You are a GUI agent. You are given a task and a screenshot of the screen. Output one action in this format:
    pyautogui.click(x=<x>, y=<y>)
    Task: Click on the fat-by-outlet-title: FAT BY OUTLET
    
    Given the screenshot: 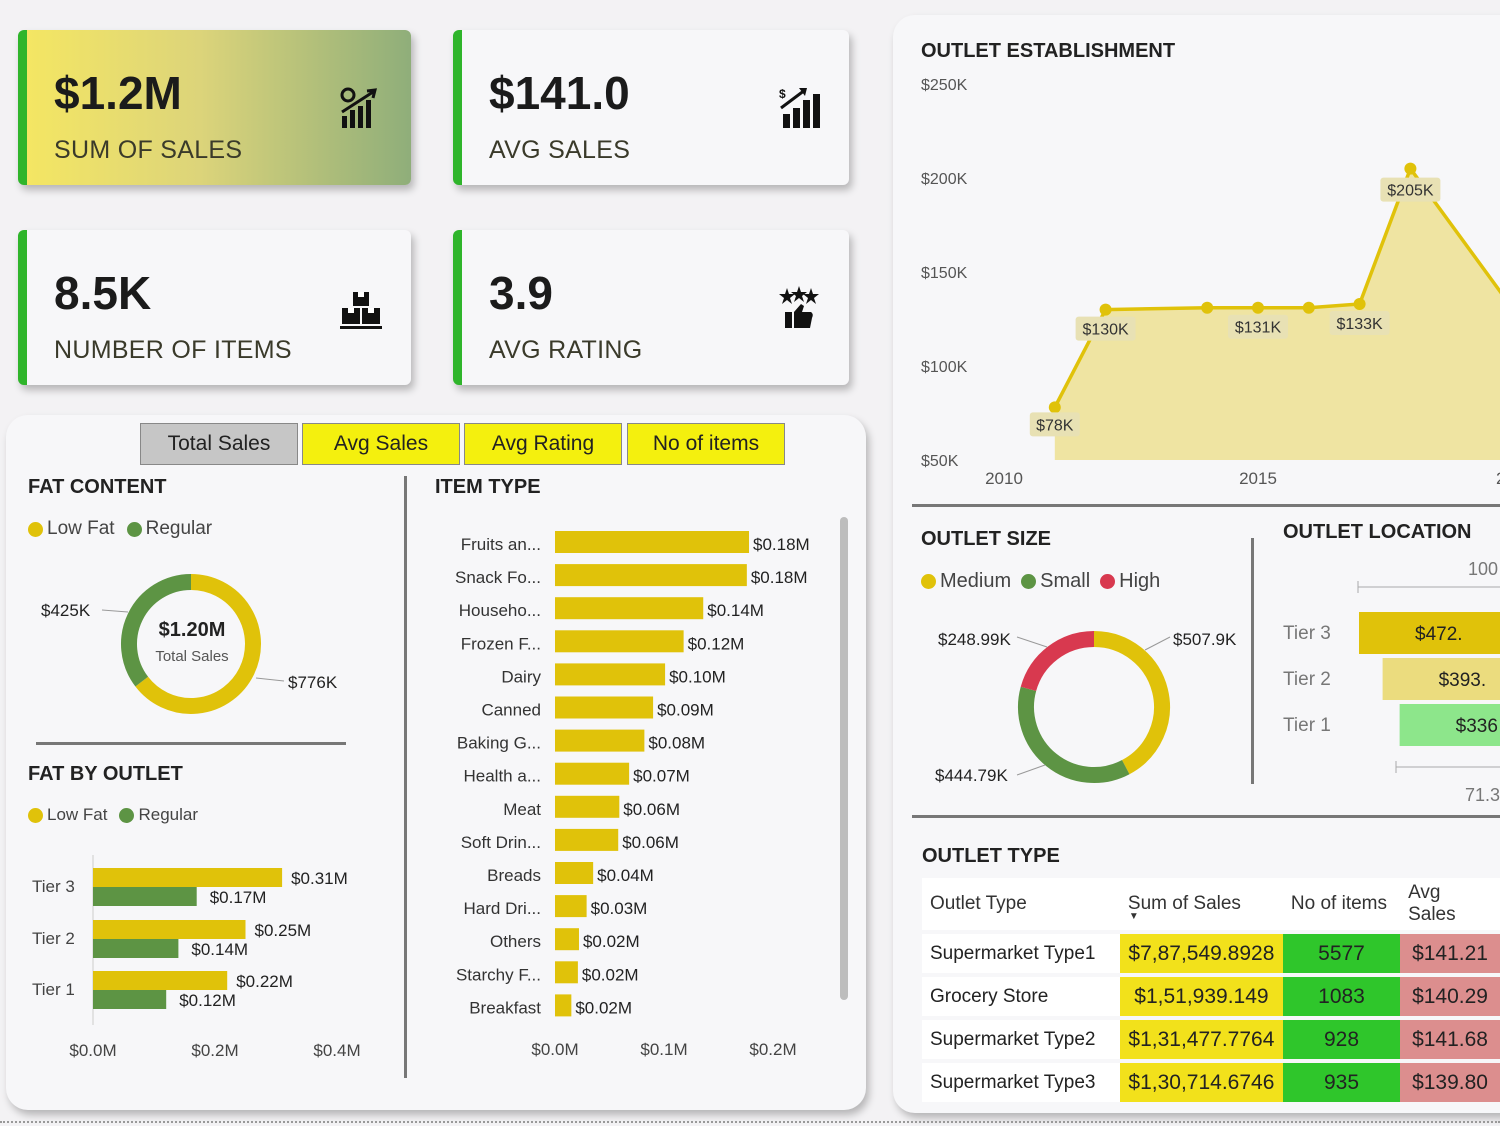 What is the action you would take?
    pyautogui.click(x=105, y=774)
    